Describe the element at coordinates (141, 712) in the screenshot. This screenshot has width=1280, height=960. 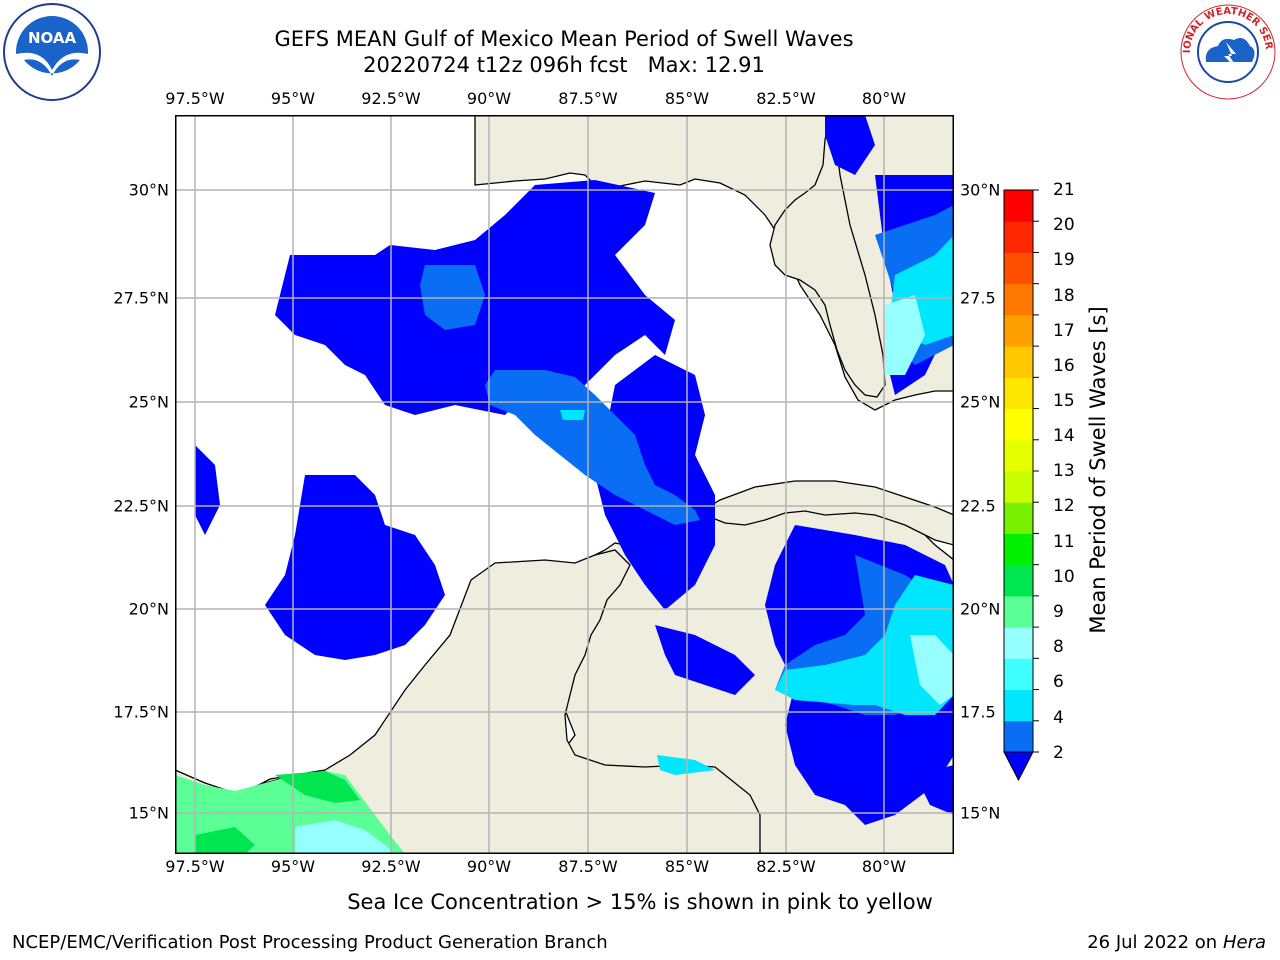
I see `lat-tick: 17.5°N` at that location.